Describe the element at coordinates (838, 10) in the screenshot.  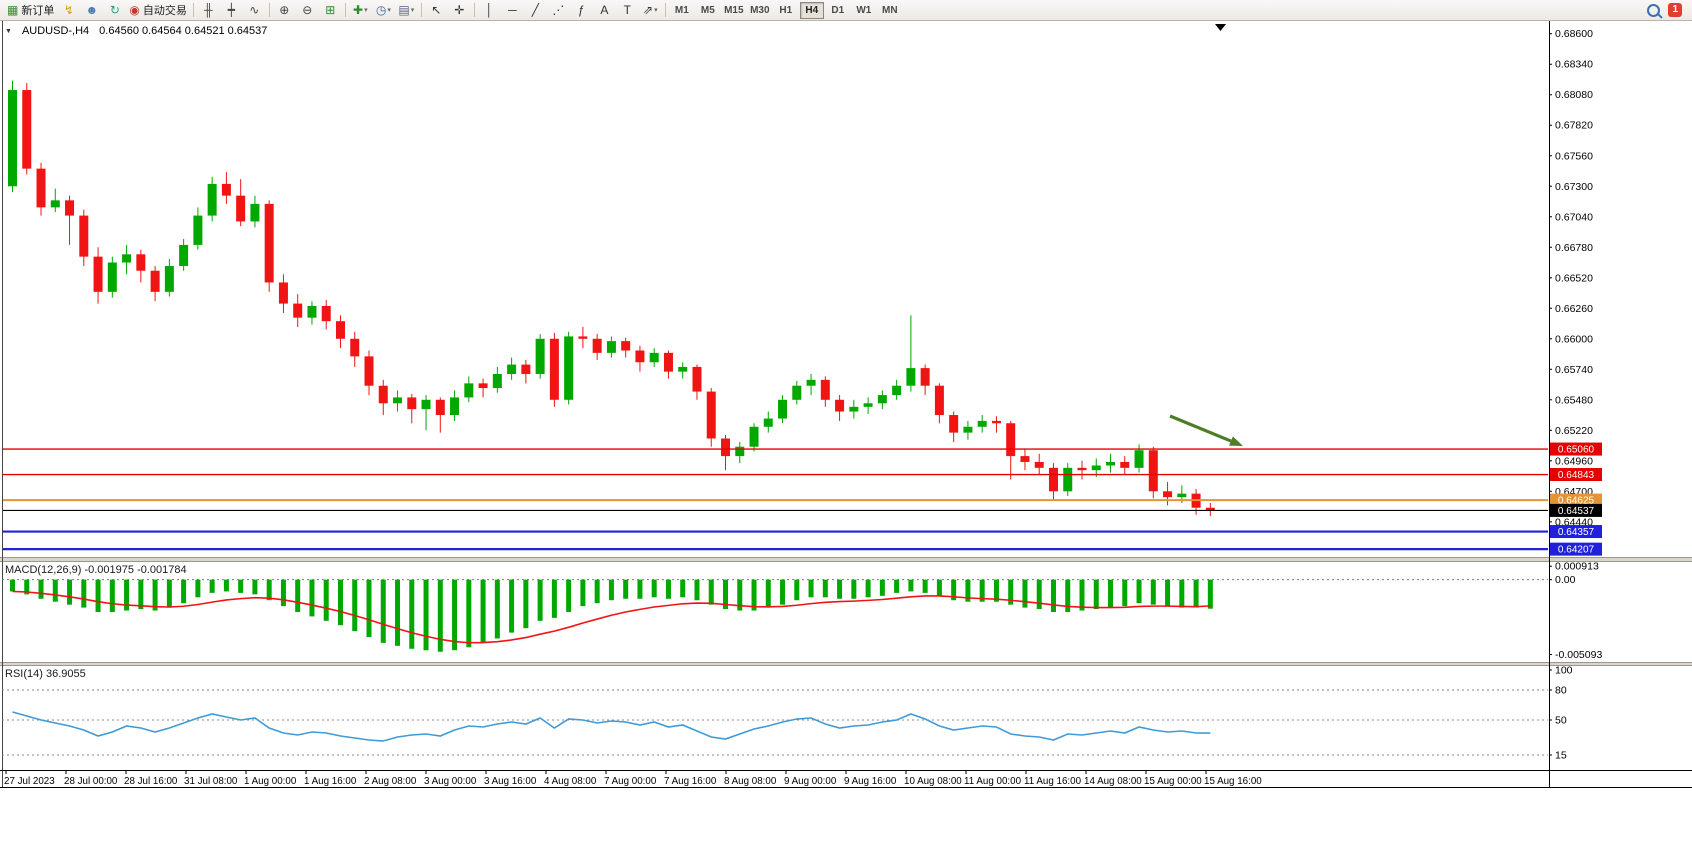
I see `timeframe-d1-button: D1` at that location.